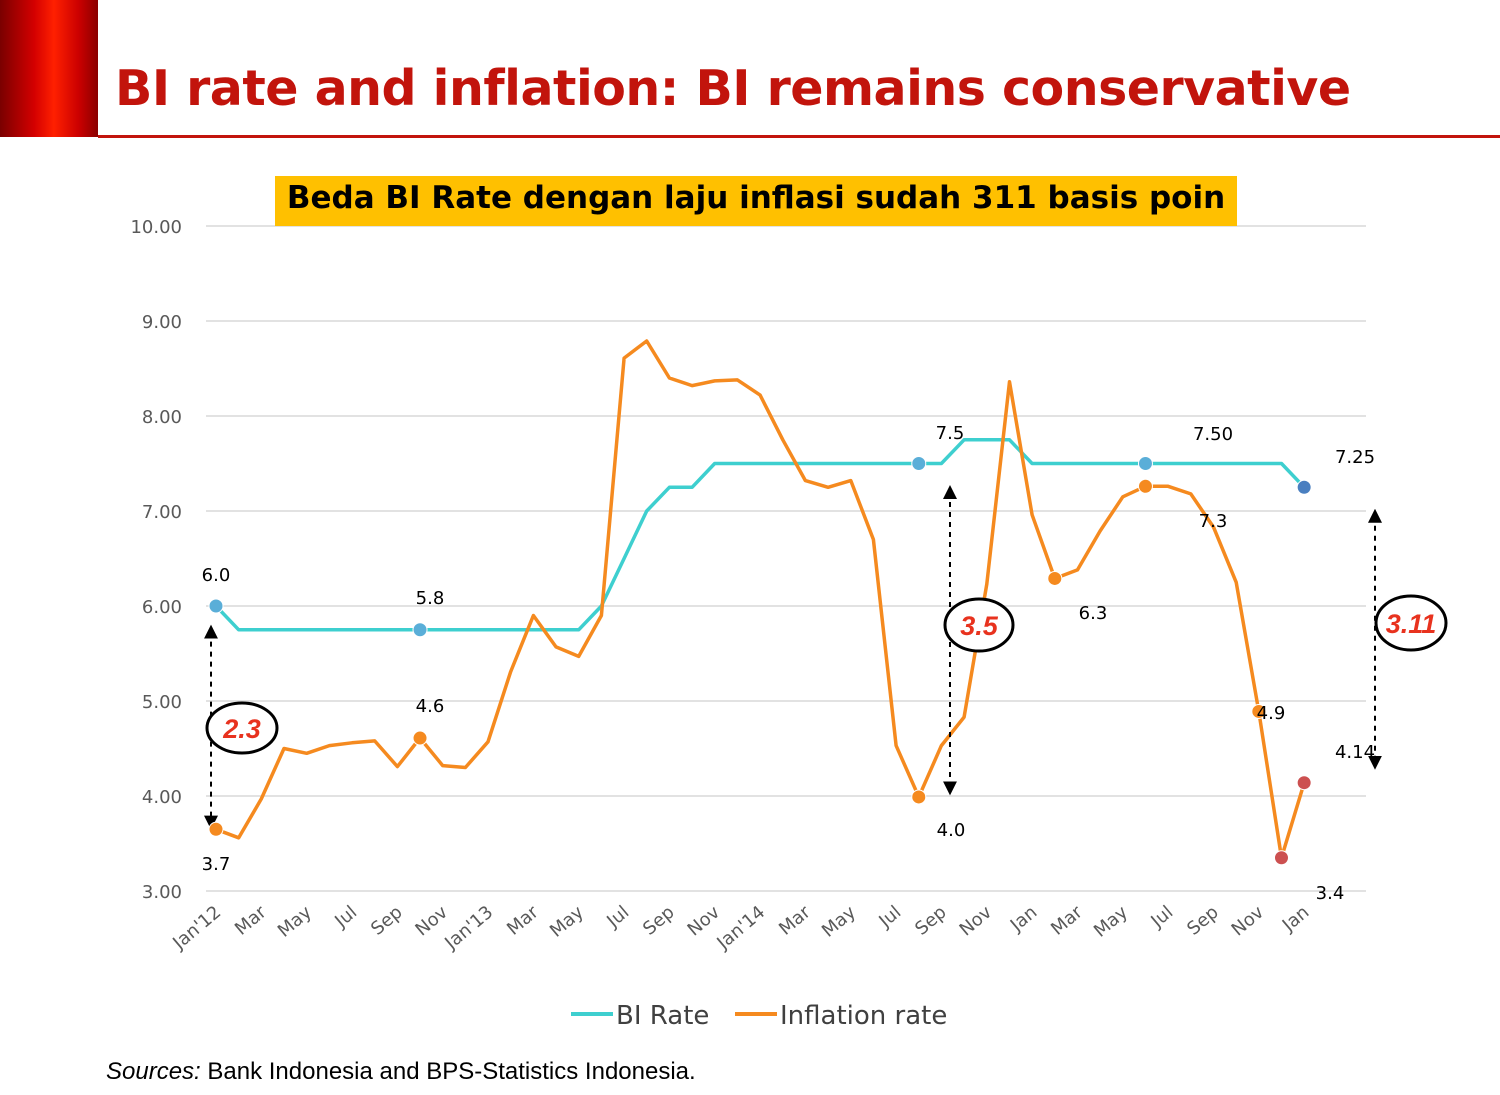 The image size is (1500, 1095). Describe the element at coordinates (951, 830) in the screenshot. I see `data-label: 4.0` at that location.